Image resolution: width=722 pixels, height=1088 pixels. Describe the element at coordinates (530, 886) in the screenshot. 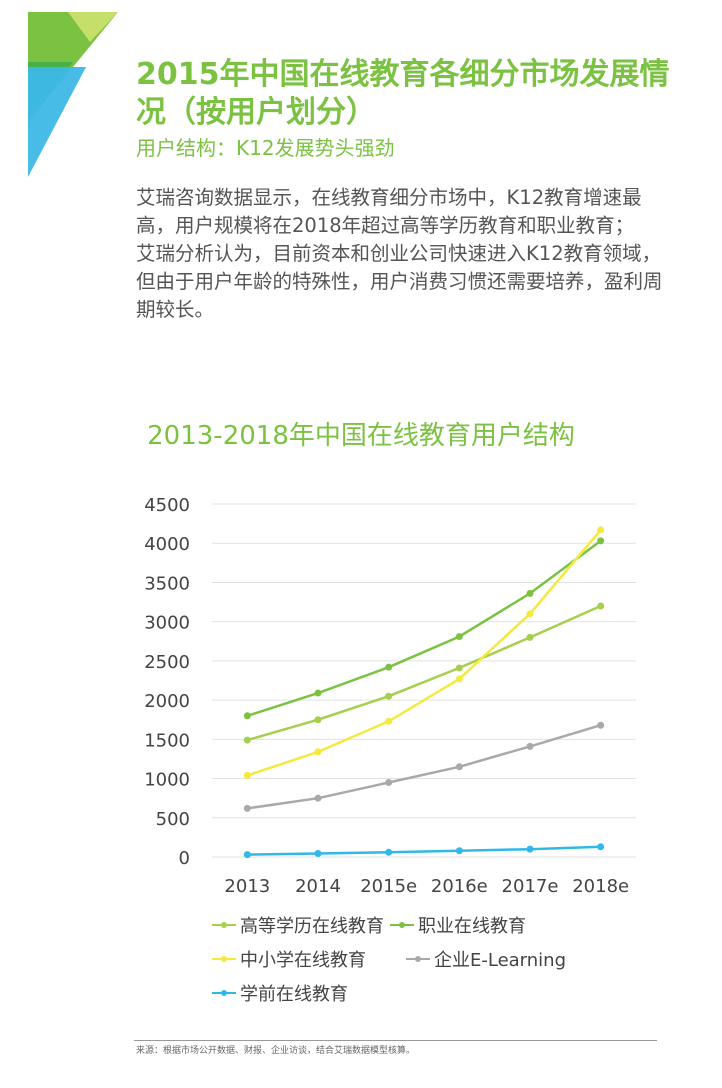

I see `x-tick-label: 2017e` at that location.